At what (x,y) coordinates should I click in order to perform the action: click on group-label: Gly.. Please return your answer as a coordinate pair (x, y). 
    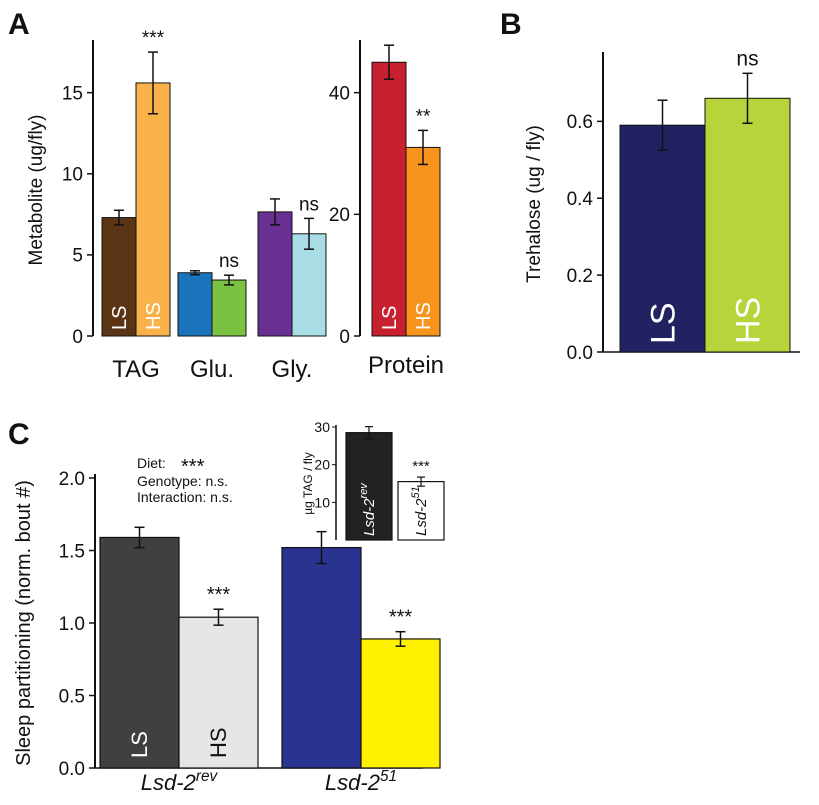
    Looking at the image, I should click on (292, 369).